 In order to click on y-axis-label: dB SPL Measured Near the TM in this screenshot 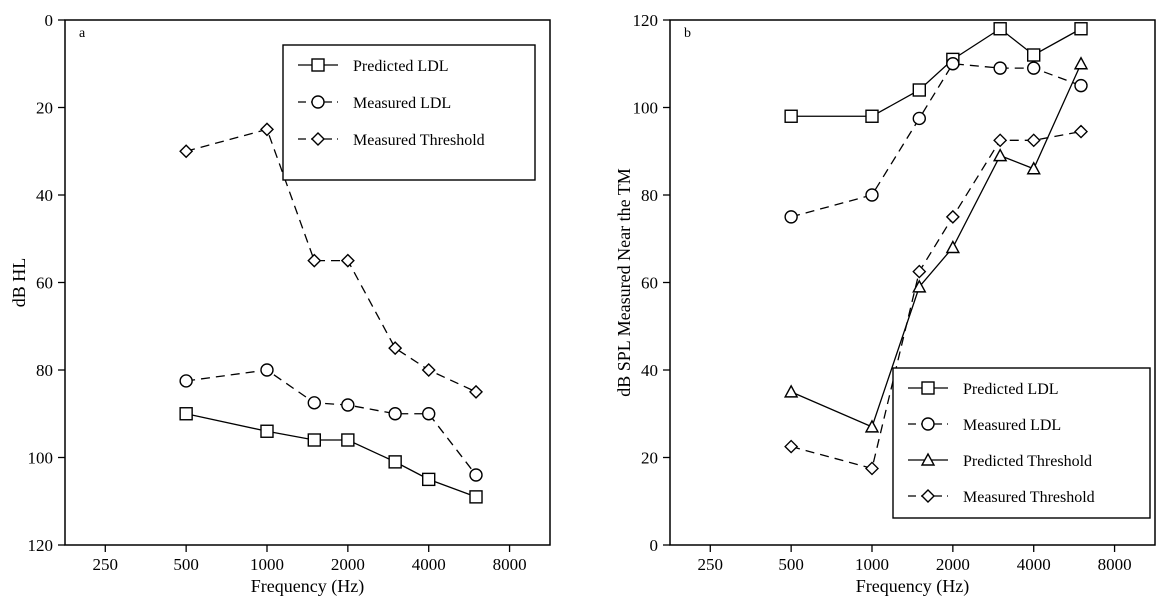, I will do `click(624, 282)`.